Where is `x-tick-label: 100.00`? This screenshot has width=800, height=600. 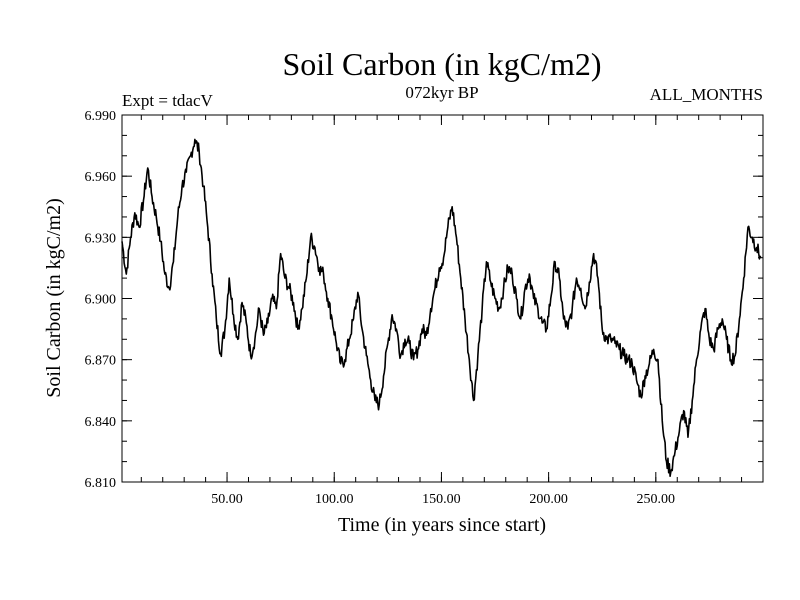
x-tick-label: 100.00 is located at coordinates (334, 499).